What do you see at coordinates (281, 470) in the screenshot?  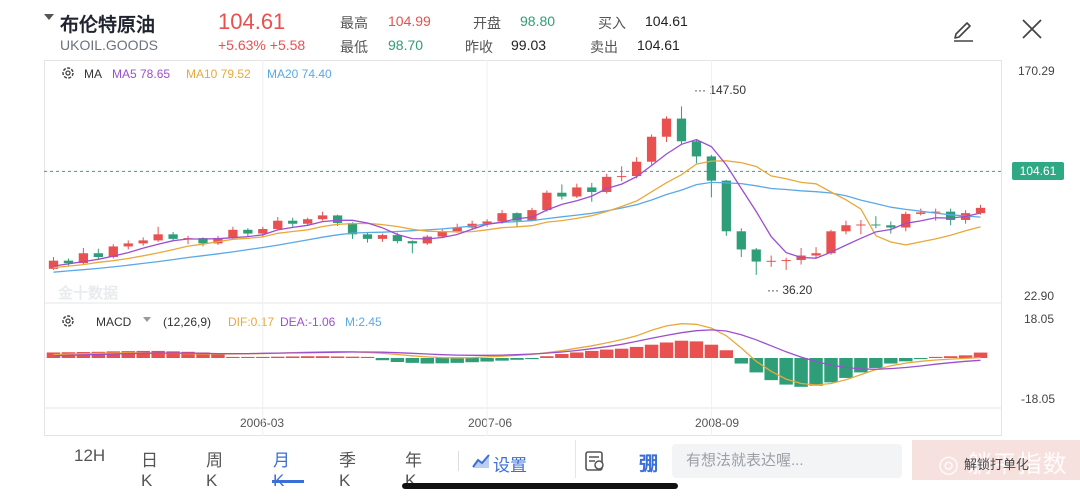 I see `tab-month: 月K` at bounding box center [281, 470].